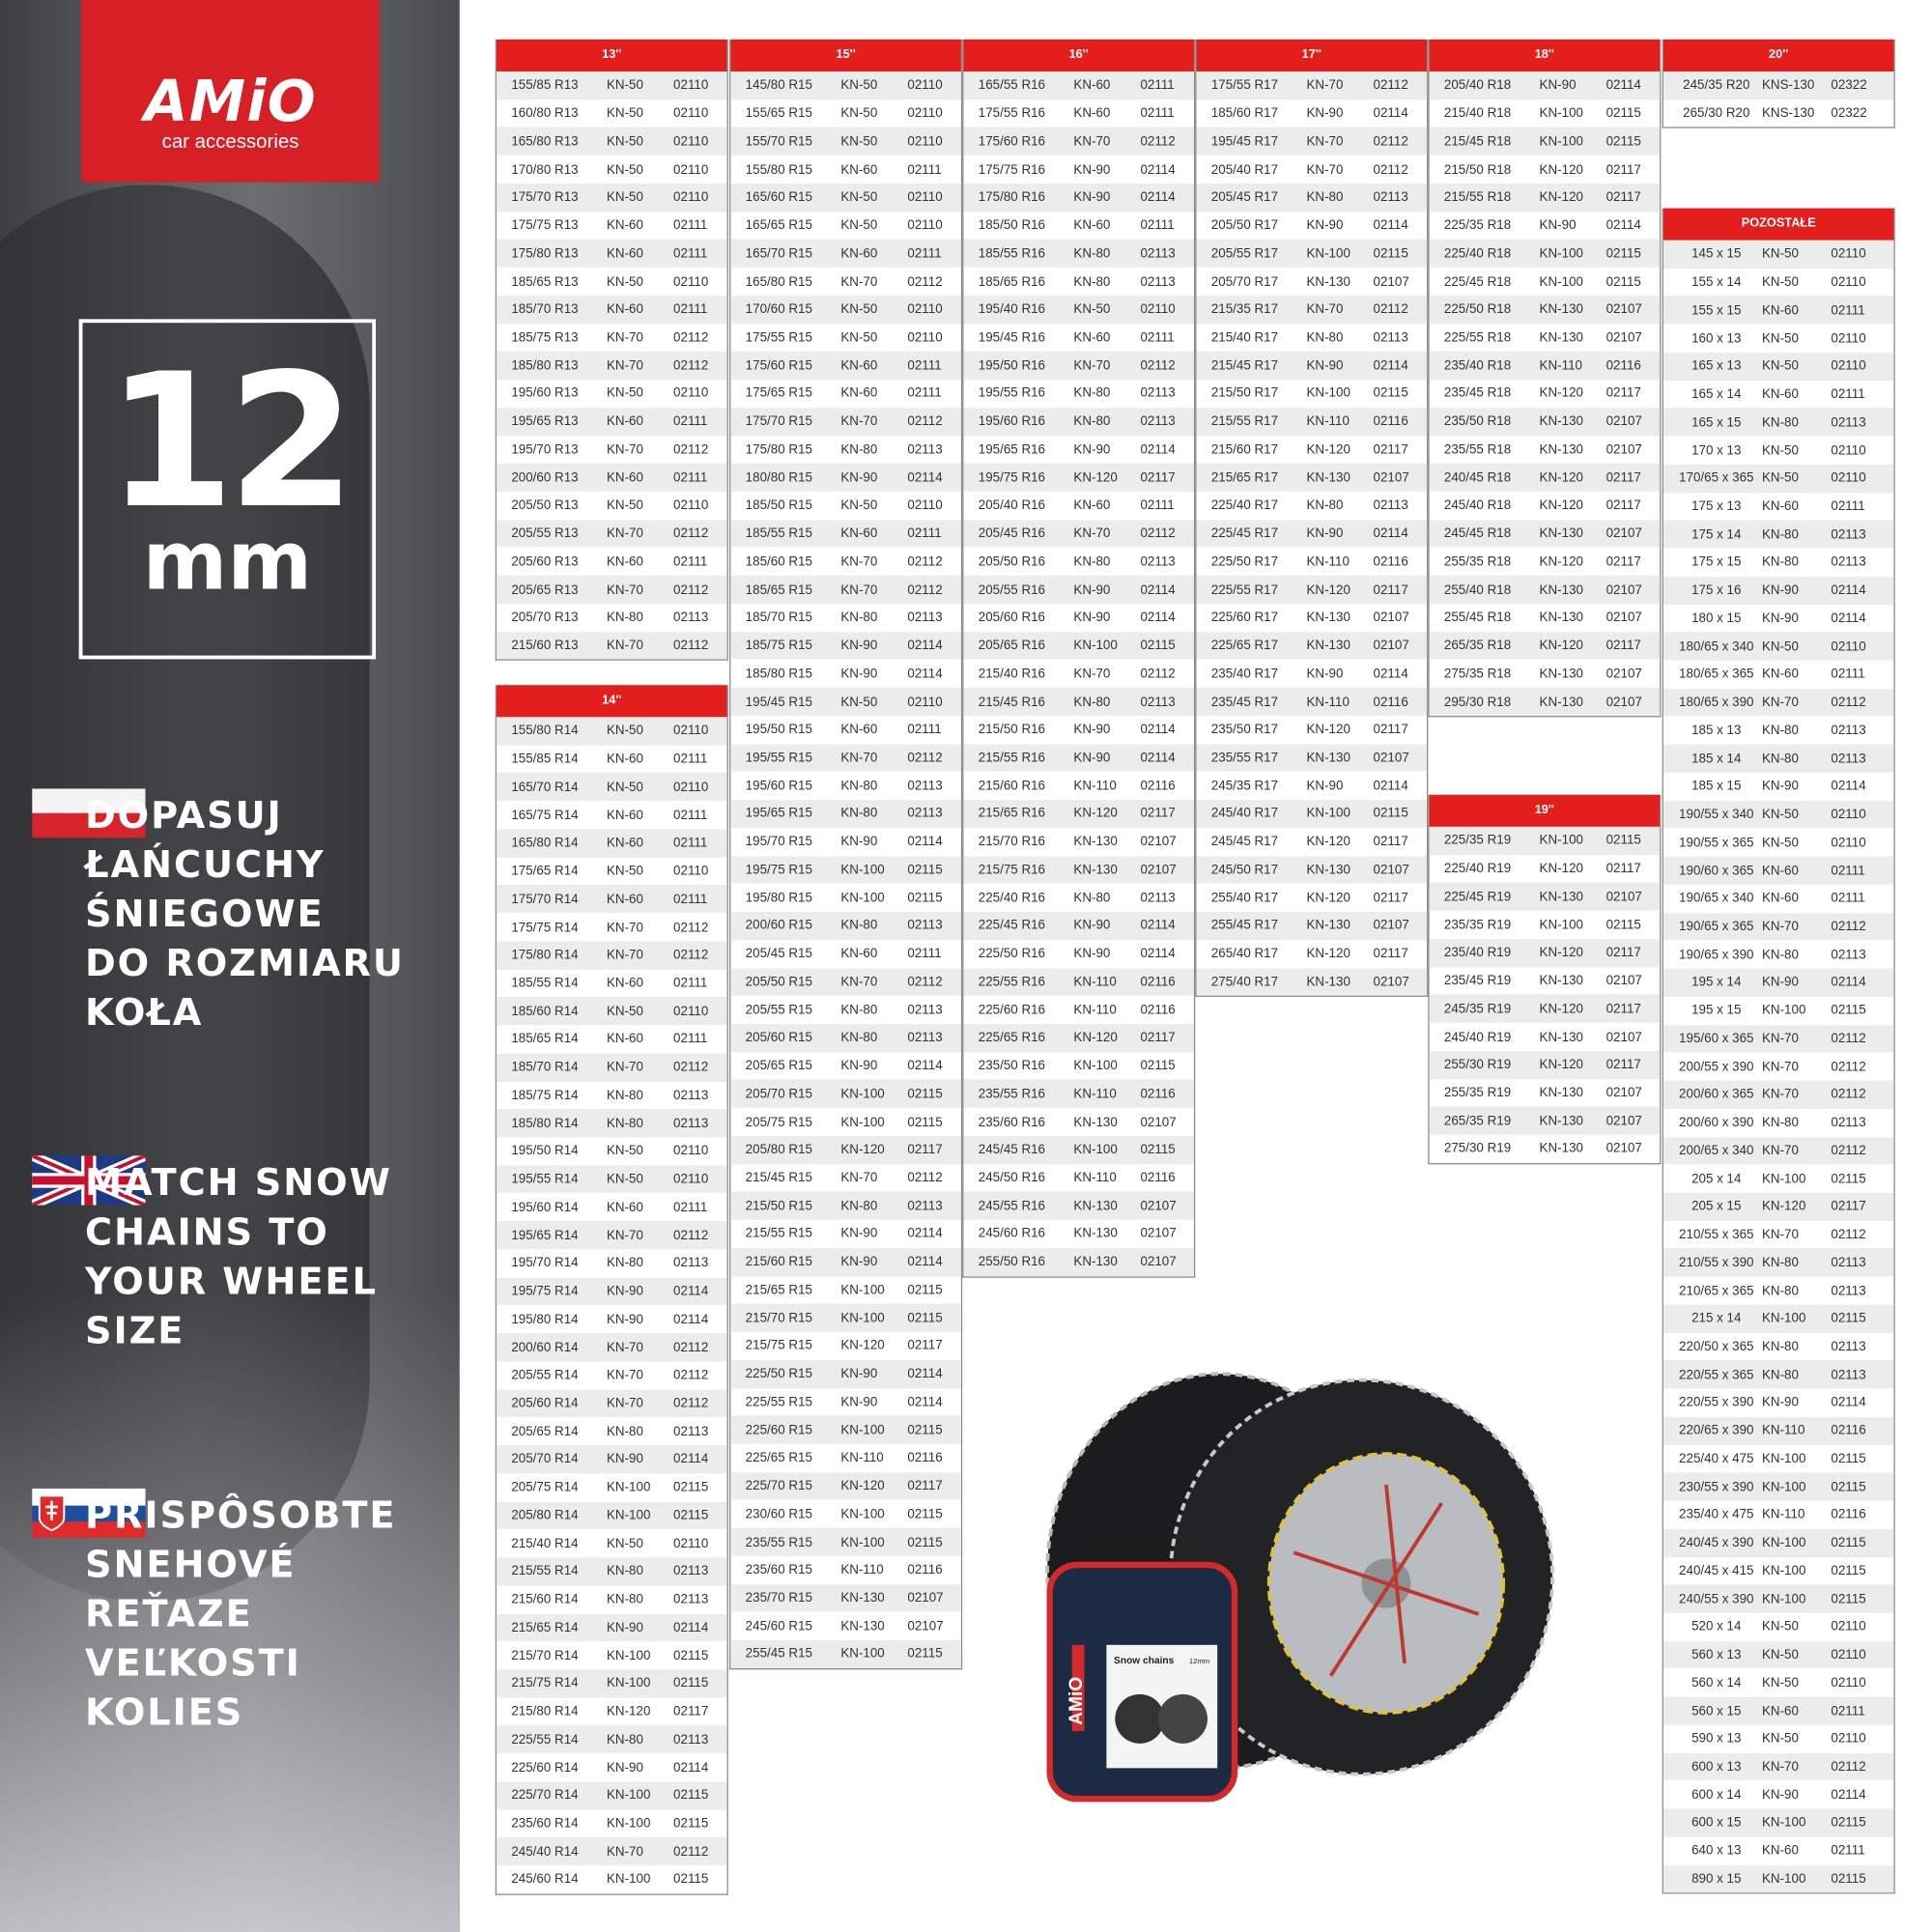 The height and width of the screenshot is (1932, 1932). Describe the element at coordinates (778, 1486) in the screenshot. I see `tire-size: 225/70 R15` at that location.